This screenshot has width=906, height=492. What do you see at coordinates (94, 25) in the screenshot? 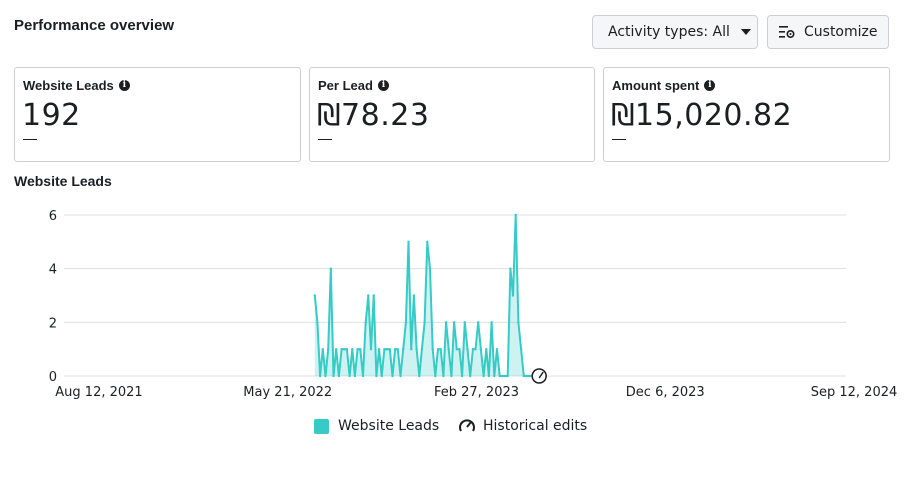
I see `page-title: Performance overview` at bounding box center [94, 25].